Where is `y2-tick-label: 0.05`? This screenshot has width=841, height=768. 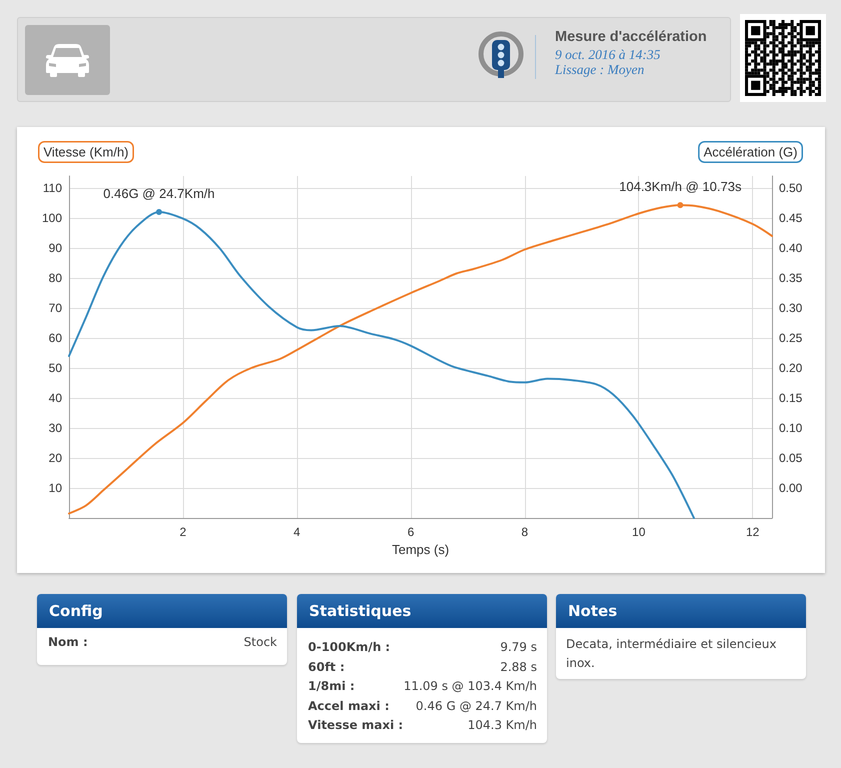 y2-tick-label: 0.05 is located at coordinates (791, 458).